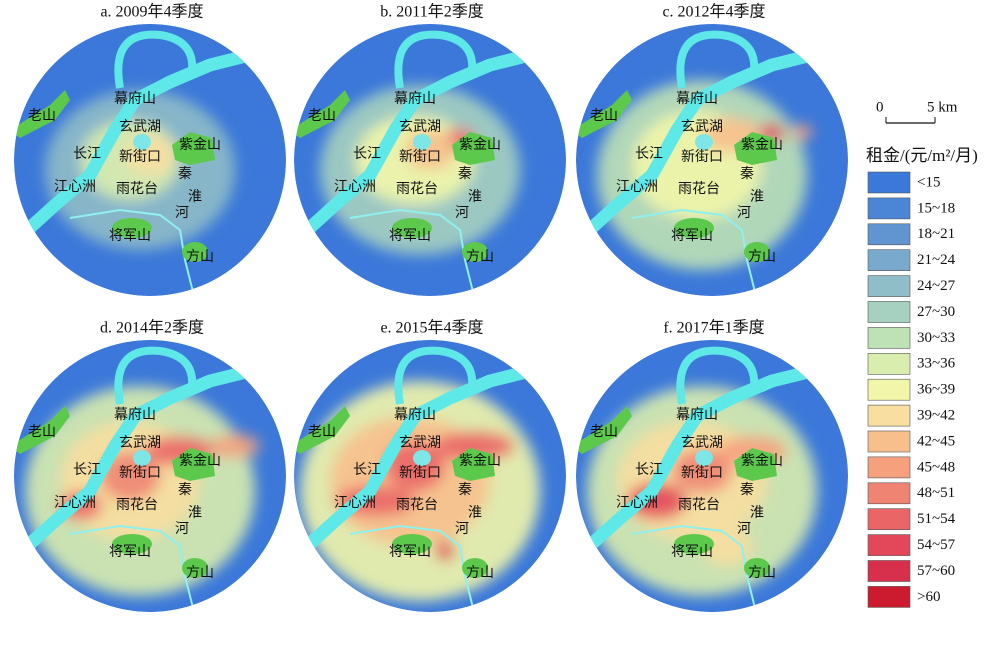 The height and width of the screenshot is (658, 1000). What do you see at coordinates (713, 328) in the screenshot?
I see `panel-title: f. 2017年1季度` at bounding box center [713, 328].